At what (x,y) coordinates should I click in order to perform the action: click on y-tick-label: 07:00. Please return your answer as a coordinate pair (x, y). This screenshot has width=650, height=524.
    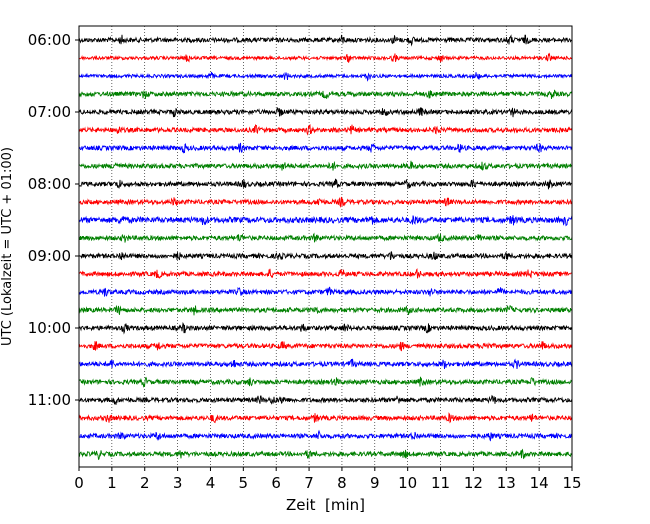
    Looking at the image, I should click on (49, 112).